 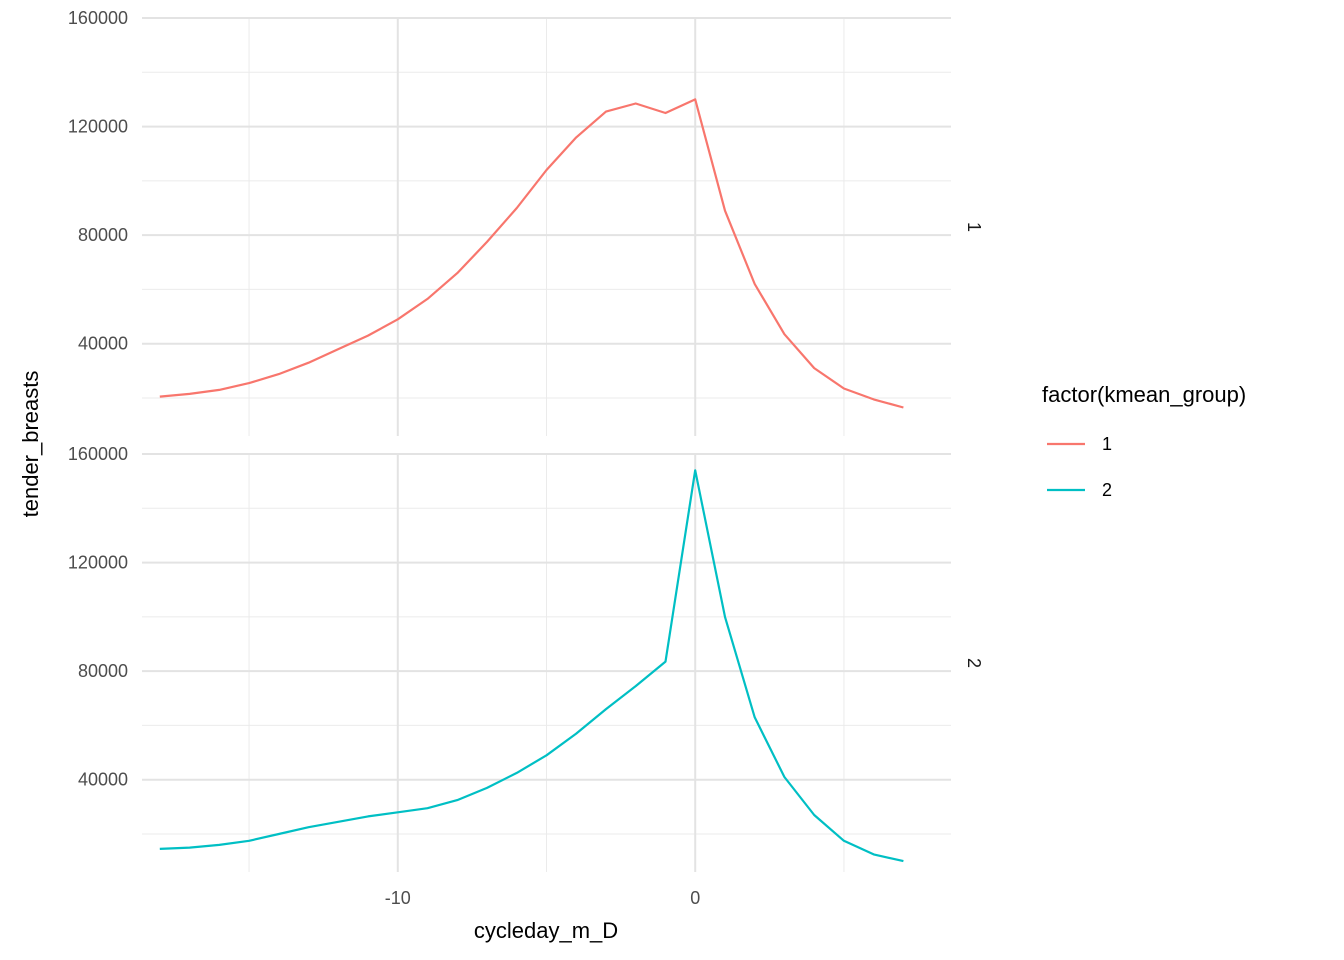 I want to click on x-axis-title: cycleday_m_D, so click(x=546, y=930).